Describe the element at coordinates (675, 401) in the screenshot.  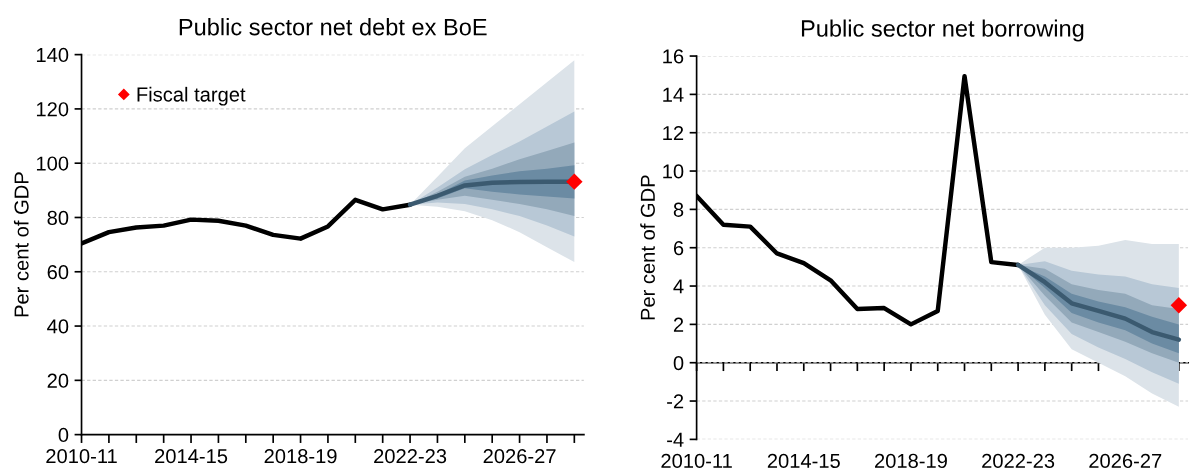
I see `y-tick-label: -2` at that location.